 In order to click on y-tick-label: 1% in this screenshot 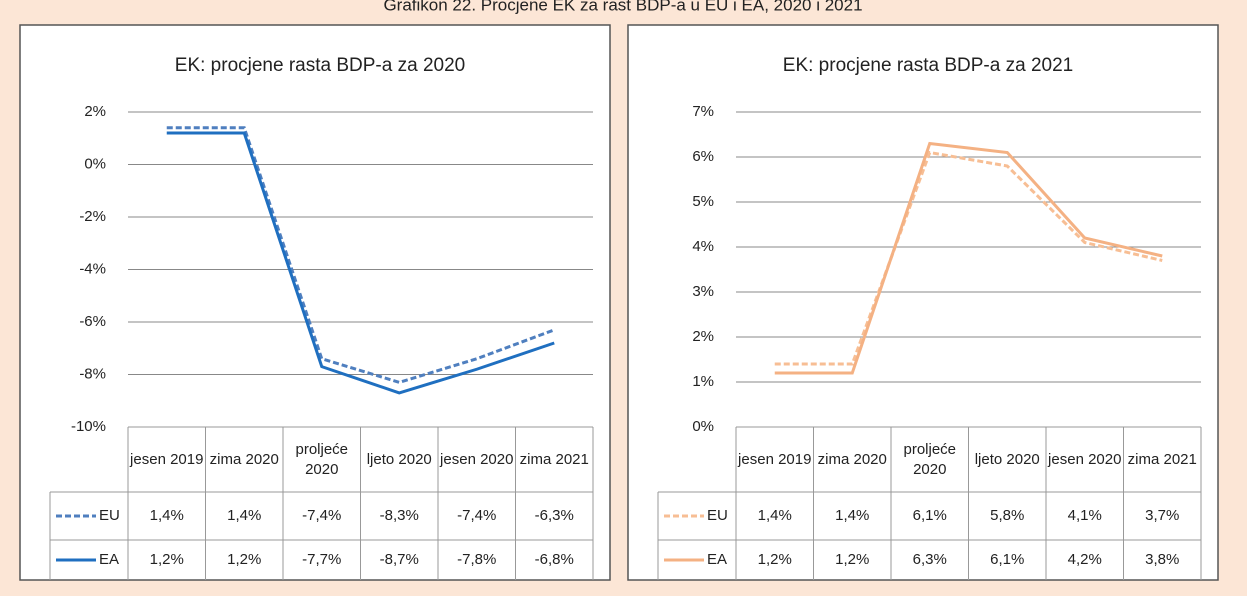, I will do `click(703, 381)`.